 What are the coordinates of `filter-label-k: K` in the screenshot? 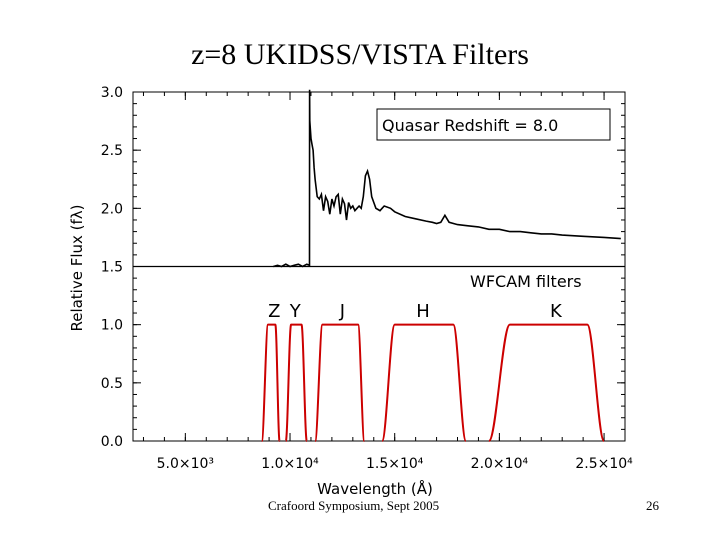 It's located at (556, 311).